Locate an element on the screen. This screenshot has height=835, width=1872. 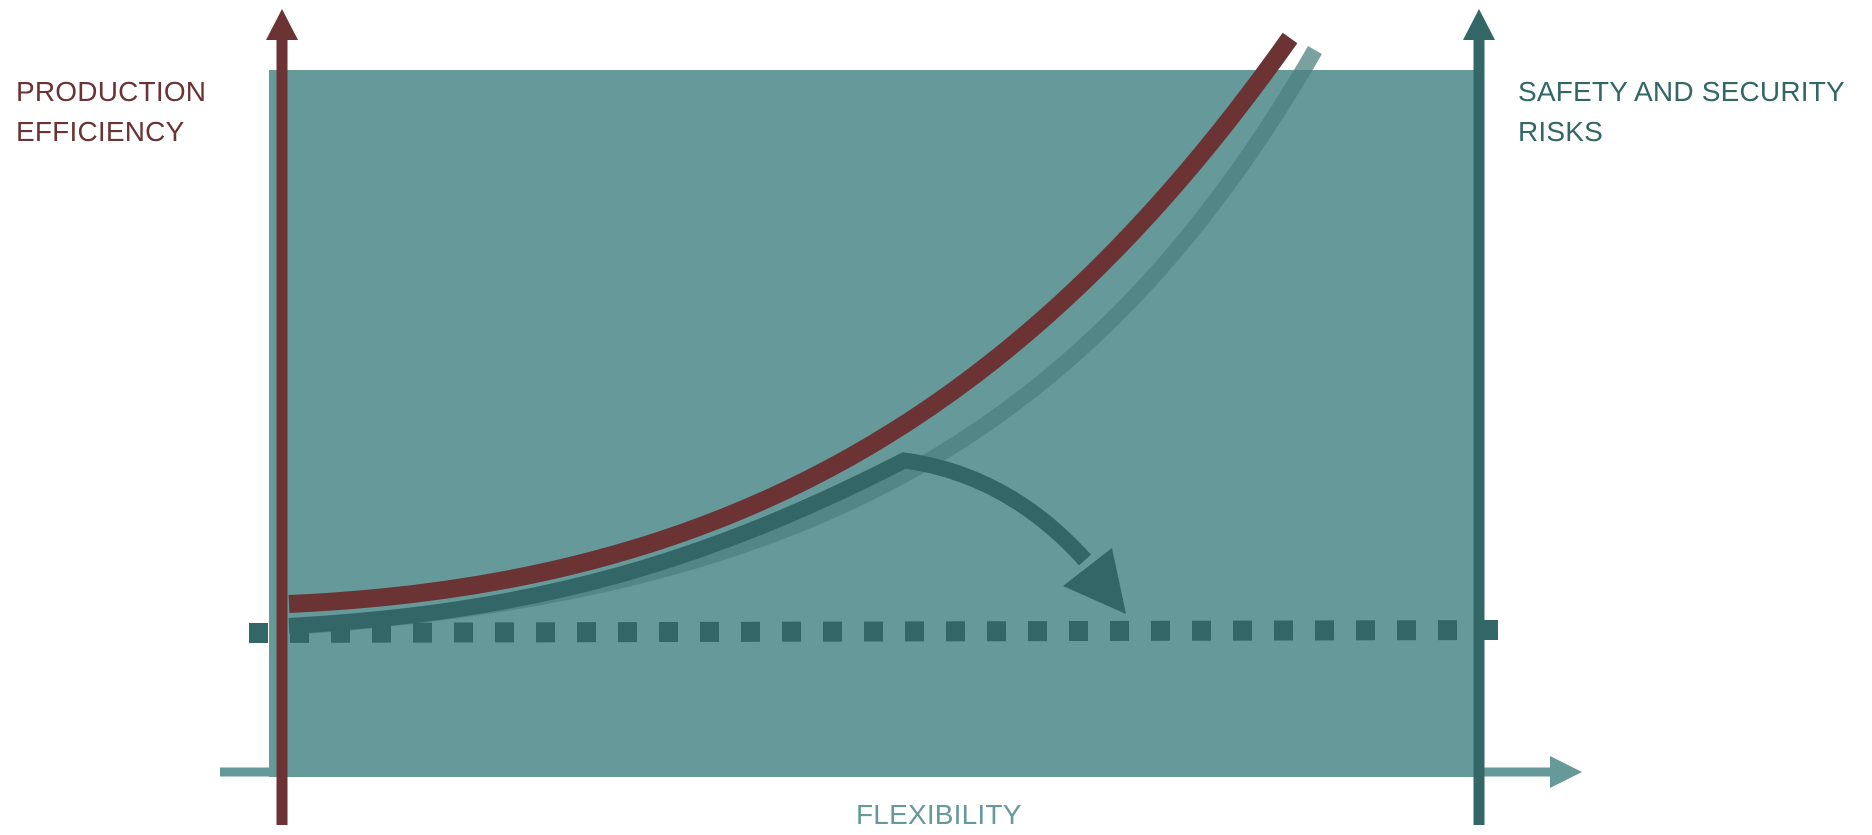
risk-baseline-dotted is located at coordinates (877, 631).